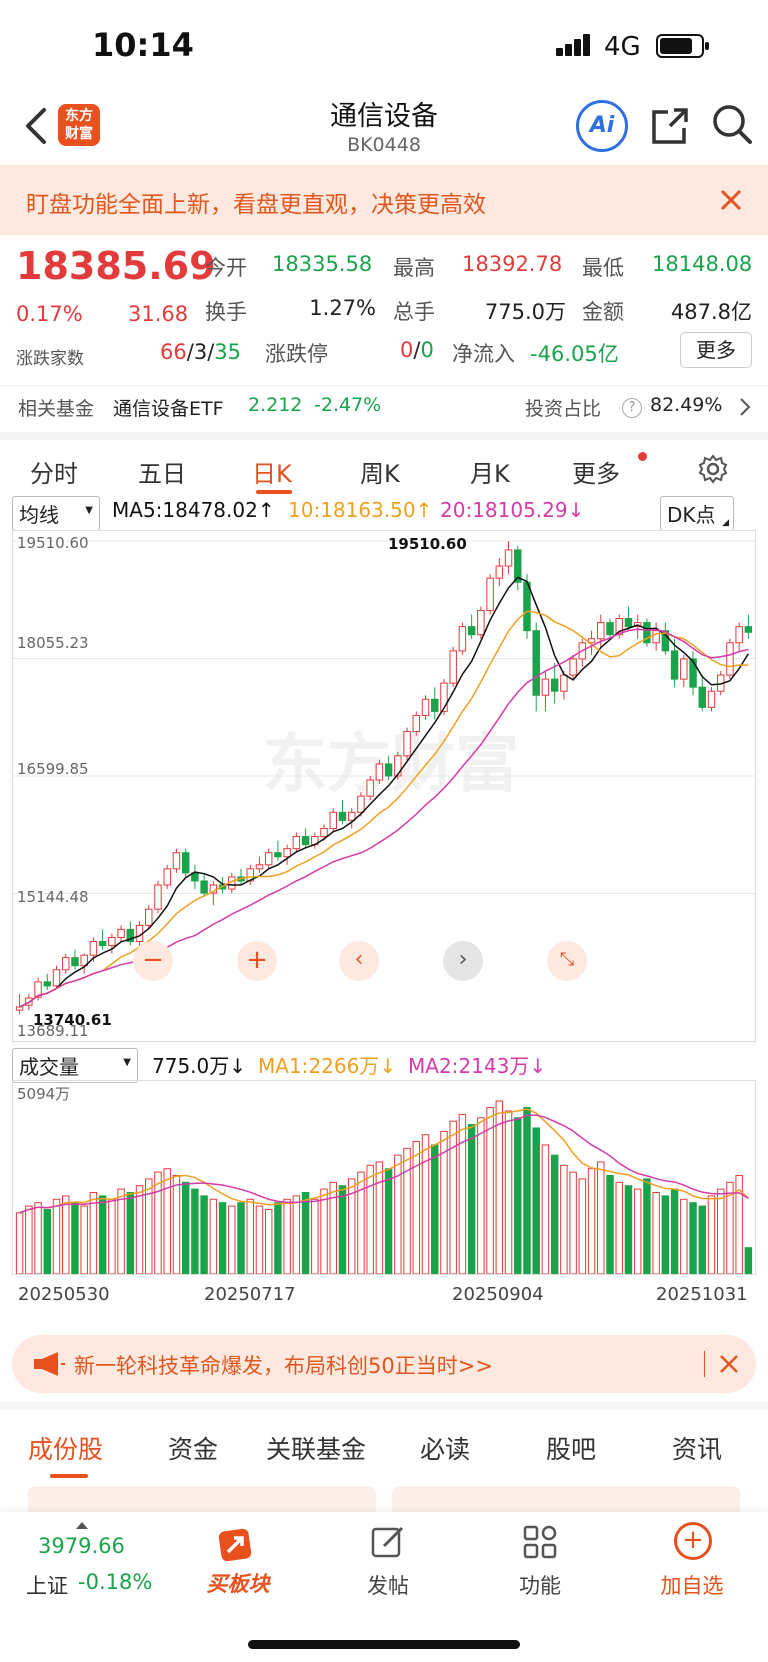 This screenshot has height=1662, width=768. What do you see at coordinates (153, 961) in the screenshot?
I see `zoom-out-button: −` at bounding box center [153, 961].